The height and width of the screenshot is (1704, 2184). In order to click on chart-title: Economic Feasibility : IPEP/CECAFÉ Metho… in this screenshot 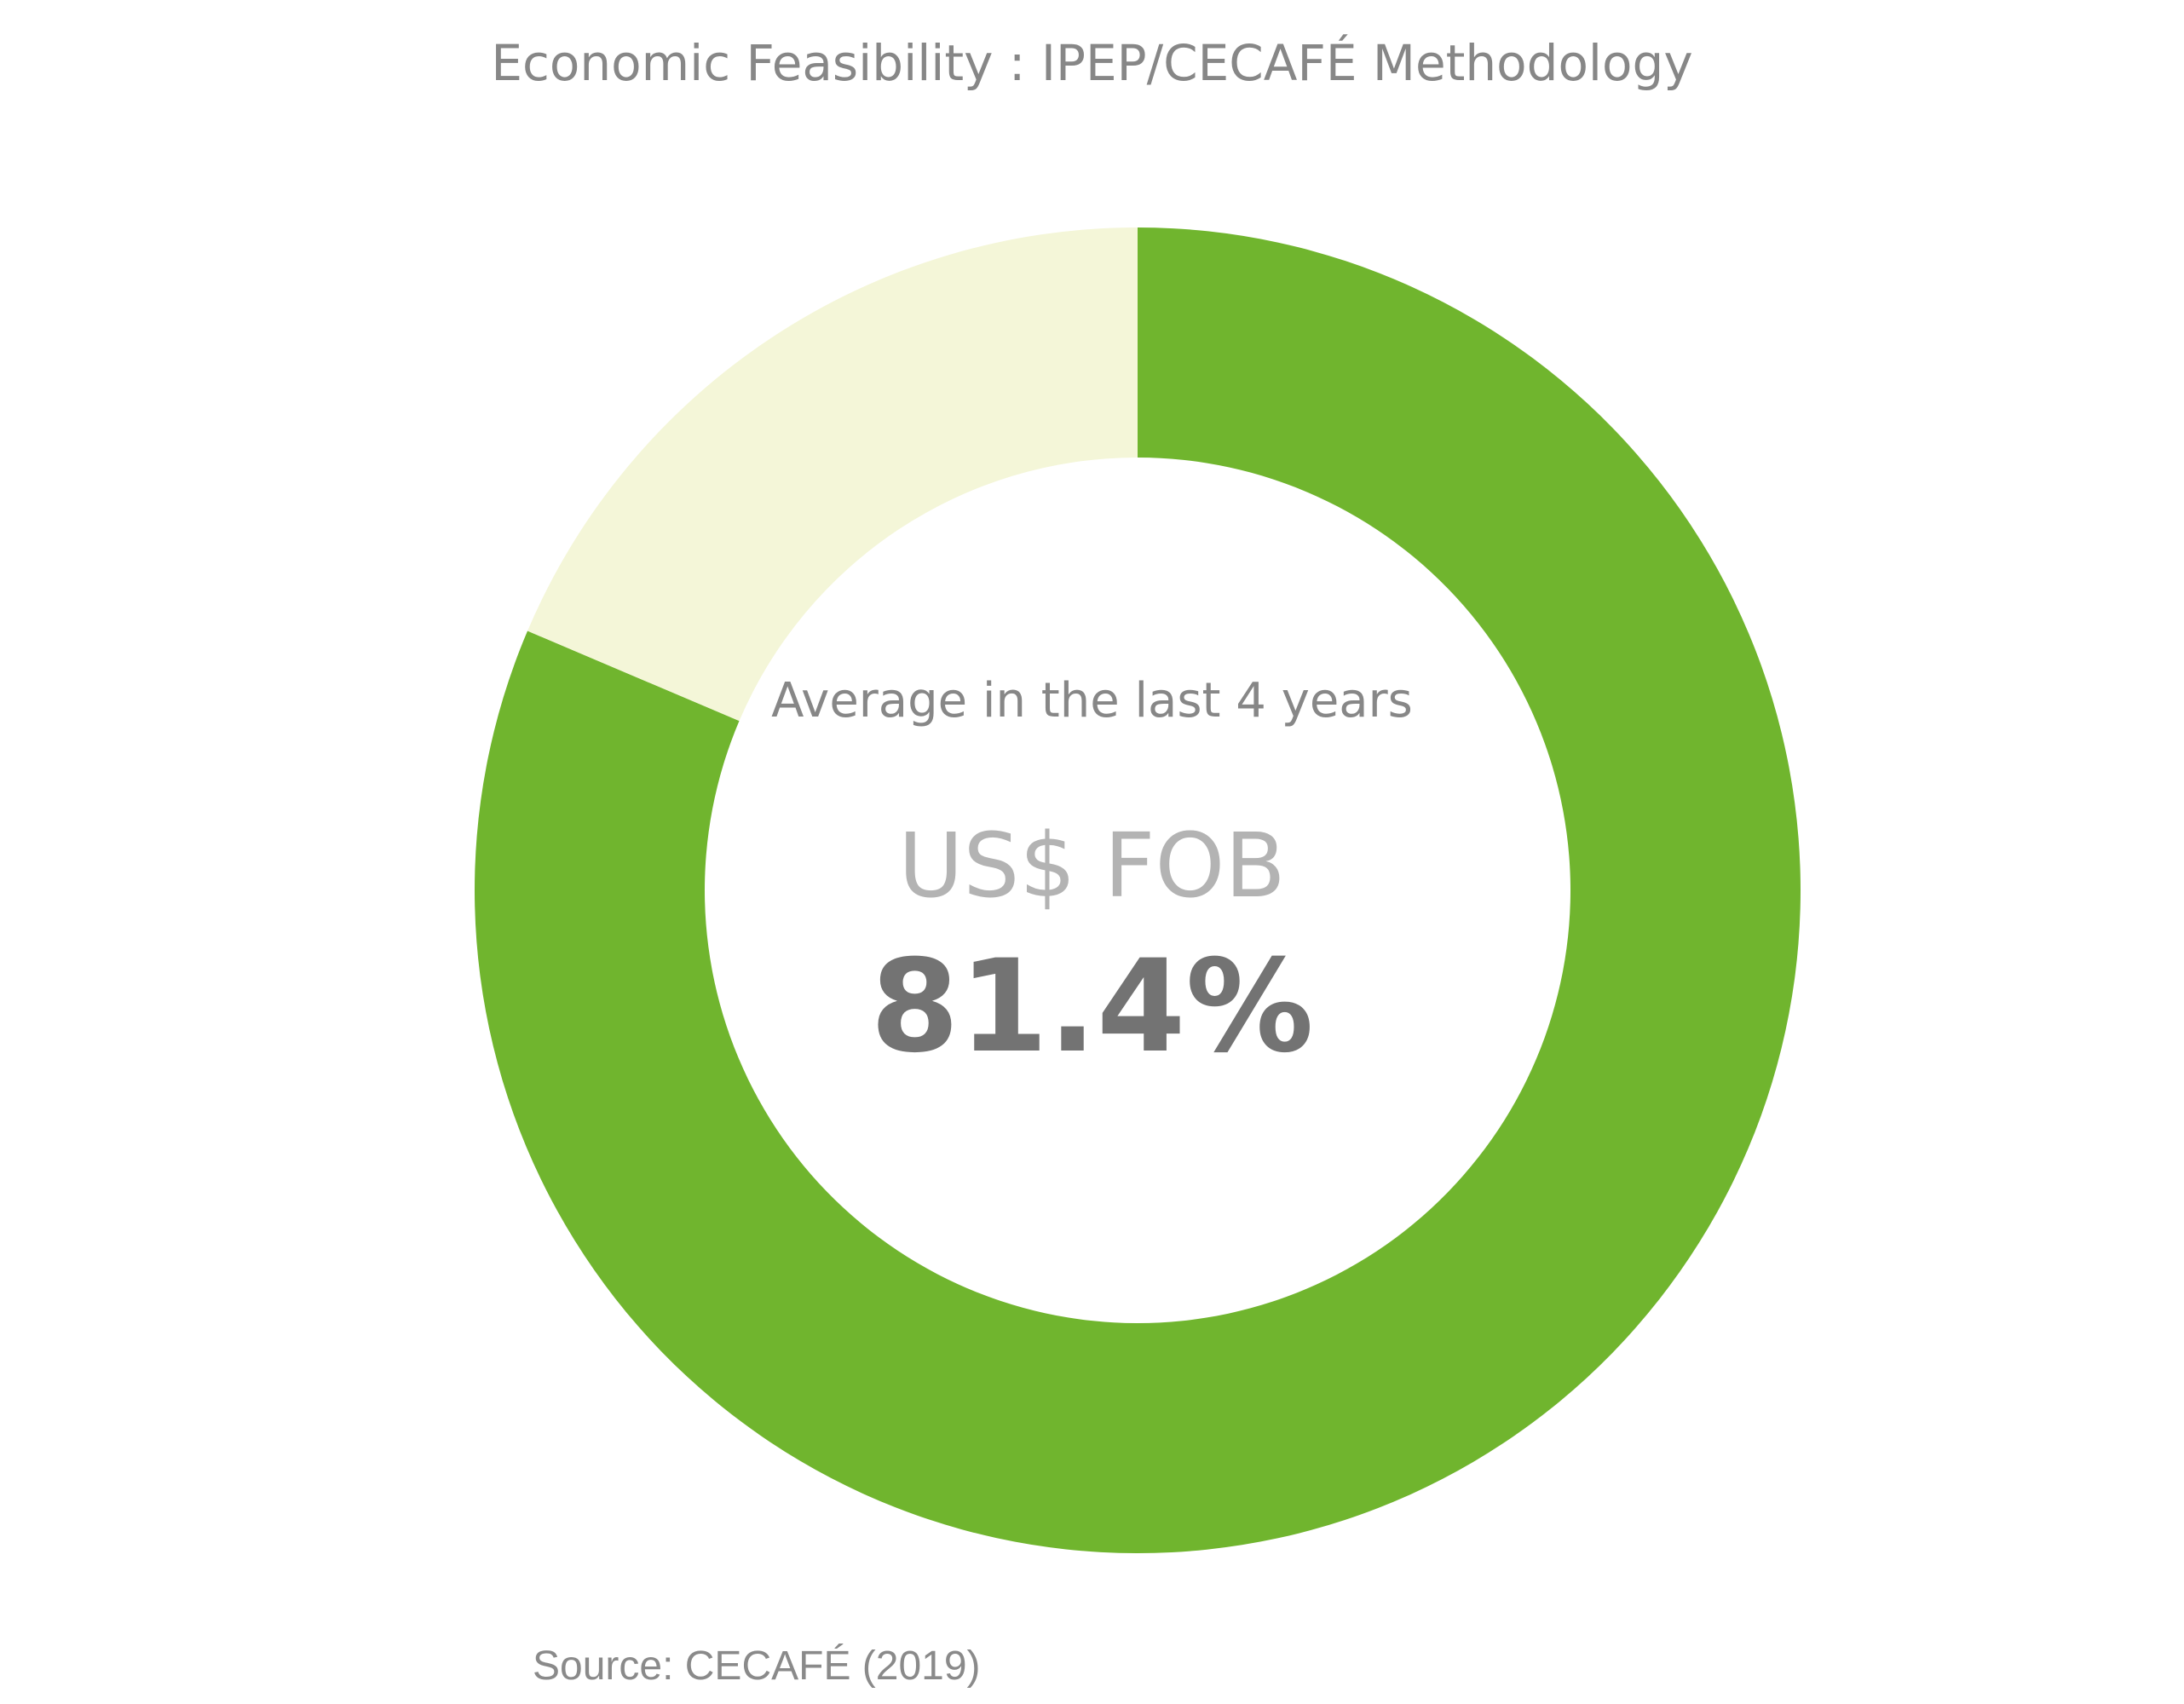, I will do `click(1092, 63)`.